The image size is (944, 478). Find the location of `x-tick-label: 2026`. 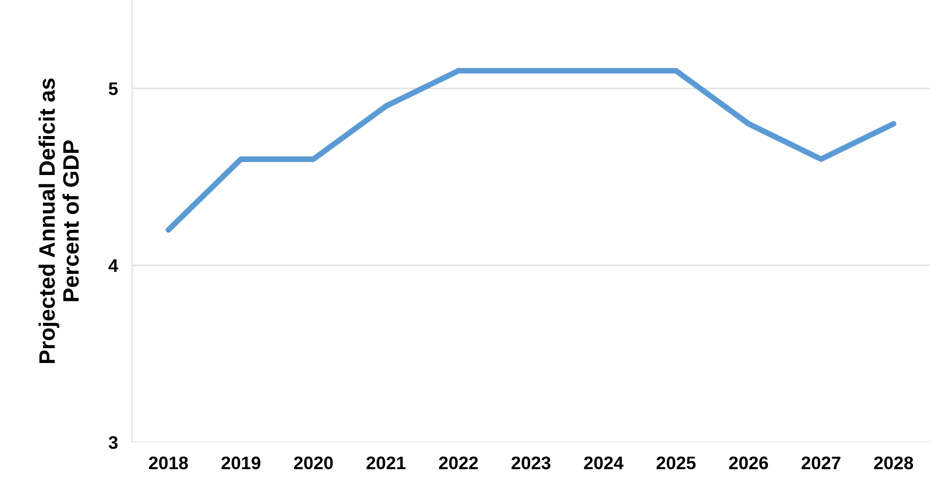

x-tick-label: 2026 is located at coordinates (748, 463).